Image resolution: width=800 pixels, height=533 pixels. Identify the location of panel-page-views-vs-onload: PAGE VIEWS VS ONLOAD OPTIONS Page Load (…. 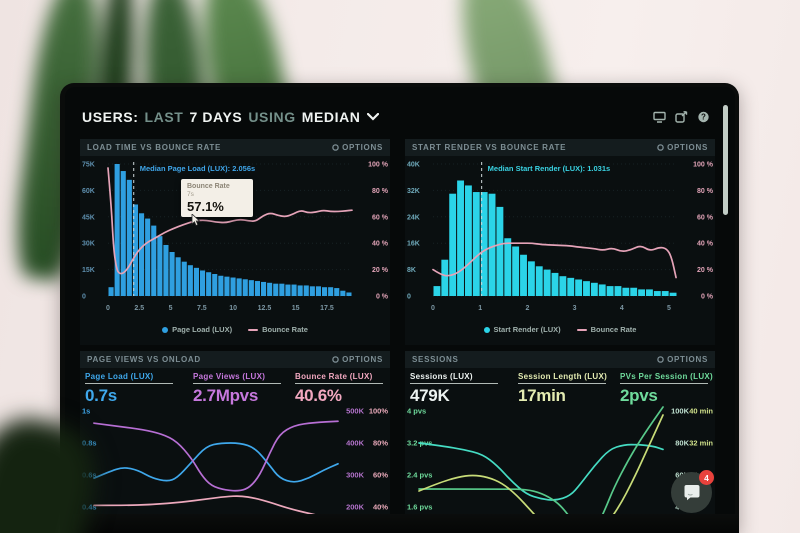
(235, 432).